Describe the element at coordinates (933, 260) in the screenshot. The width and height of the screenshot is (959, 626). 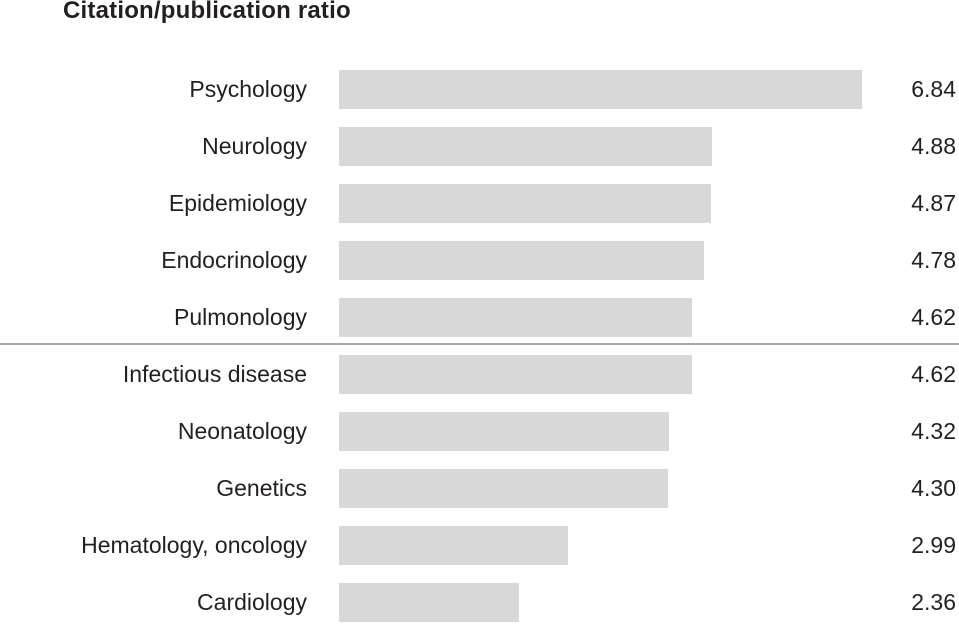
I see `bar-value: 4.78` at that location.